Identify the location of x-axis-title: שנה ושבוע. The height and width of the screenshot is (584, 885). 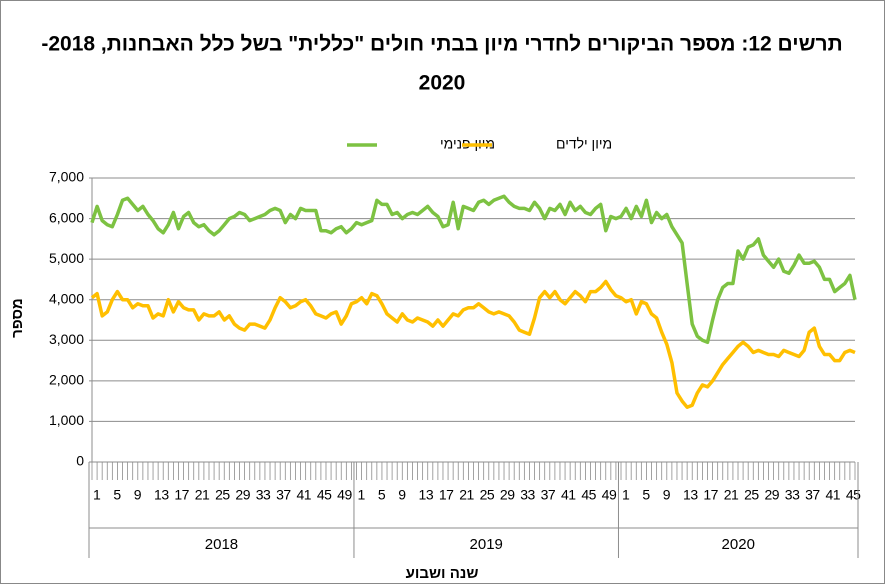
(442, 573).